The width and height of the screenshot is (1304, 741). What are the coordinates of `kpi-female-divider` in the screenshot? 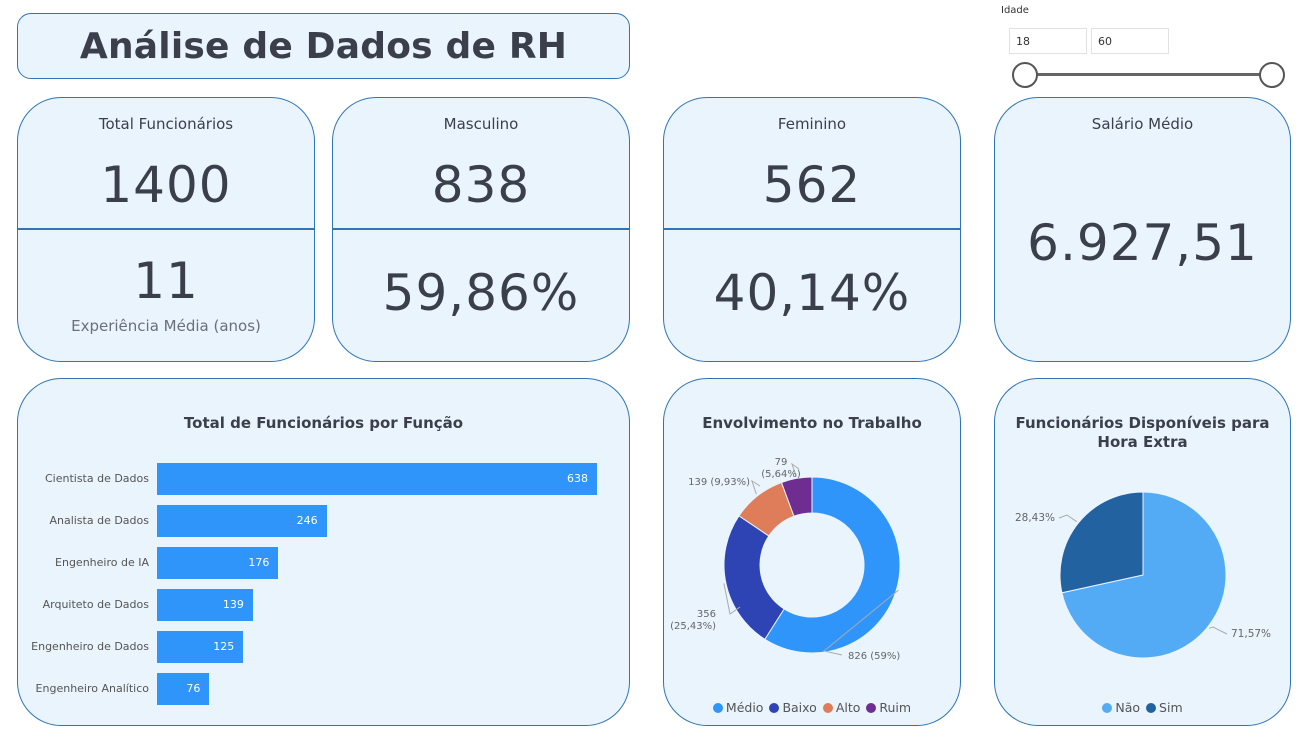 It's located at (812, 229).